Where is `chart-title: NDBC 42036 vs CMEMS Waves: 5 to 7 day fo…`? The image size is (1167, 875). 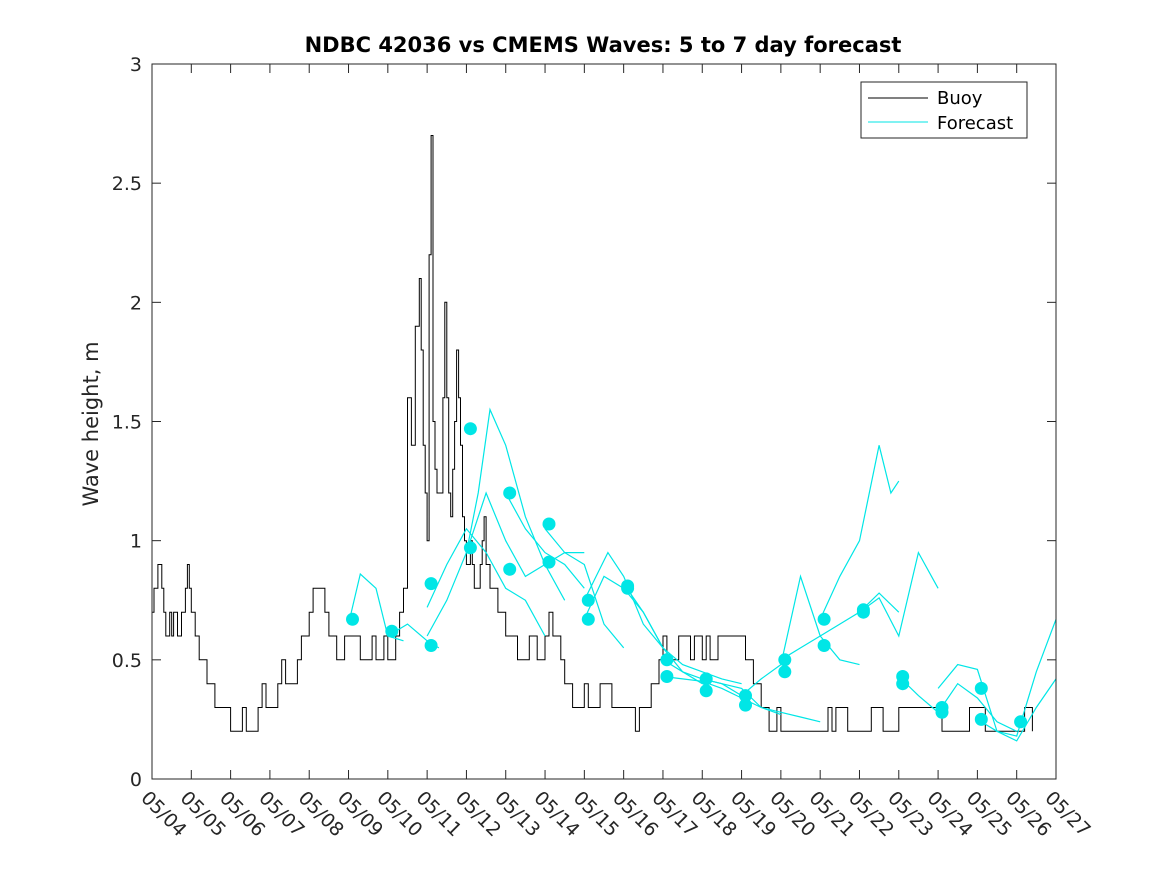 chart-title: NDBC 42036 vs CMEMS Waves: 5 to 7 day fo… is located at coordinates (603, 45).